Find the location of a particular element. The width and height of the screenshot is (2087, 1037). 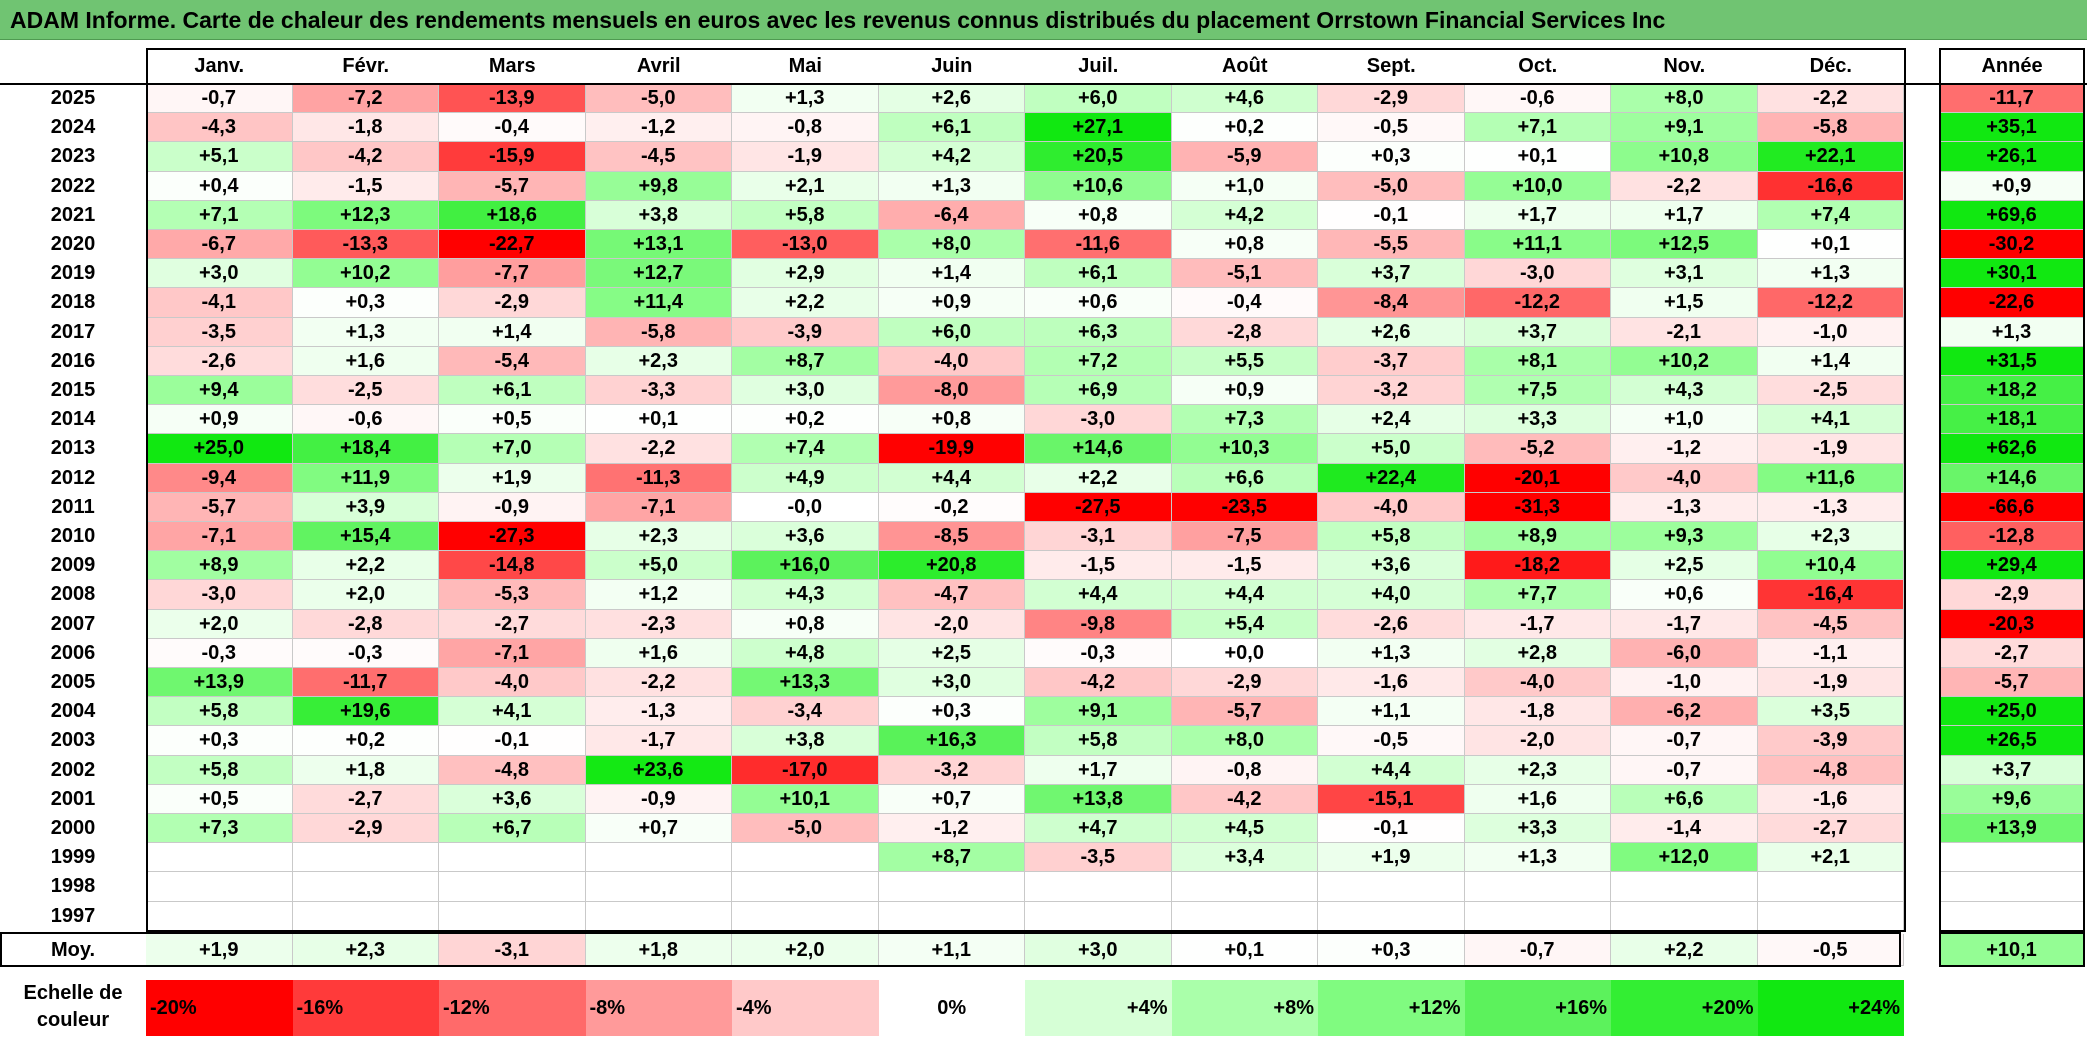

heatmap-cell: -1,5 is located at coordinates (365, 186).